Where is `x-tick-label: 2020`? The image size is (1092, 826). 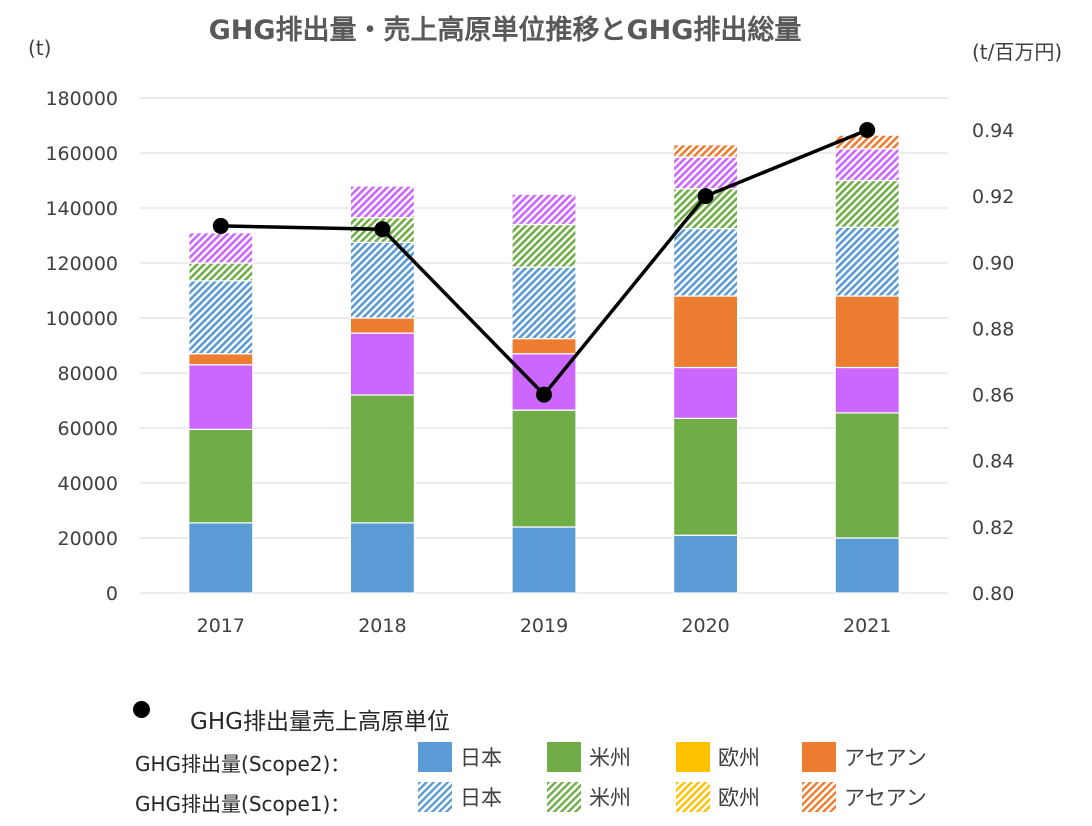
x-tick-label: 2020 is located at coordinates (705, 626).